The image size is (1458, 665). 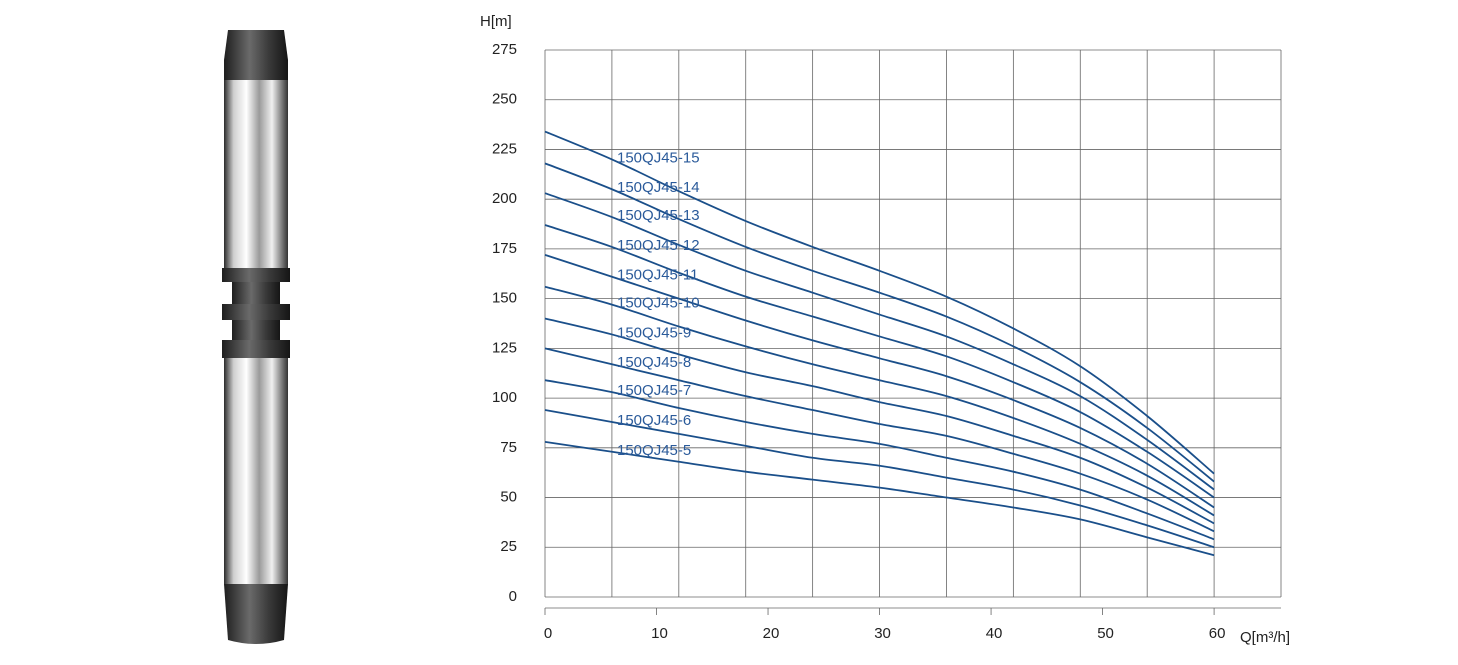 What do you see at coordinates (771, 633) in the screenshot?
I see `x-tick-label: 20` at bounding box center [771, 633].